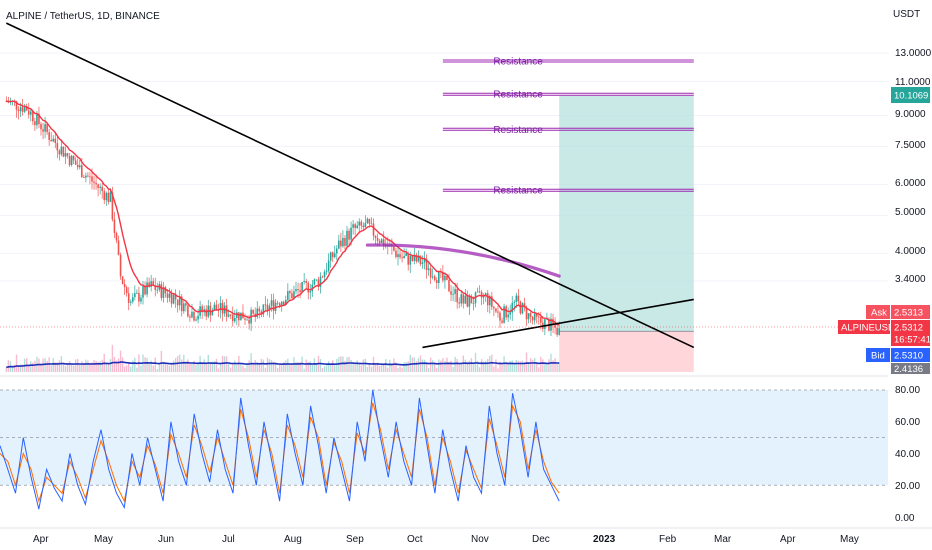 Image resolution: width=932 pixels, height=550 pixels. What do you see at coordinates (228, 539) in the screenshot?
I see `time-label: Jul` at bounding box center [228, 539].